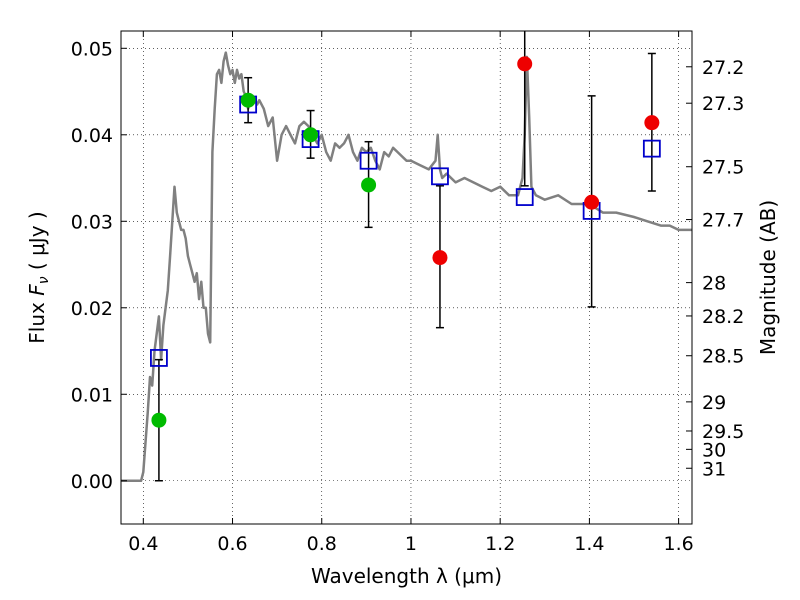 The width and height of the screenshot is (800, 600). What do you see at coordinates (723, 221) in the screenshot?
I see `magnitude-tick-label: 27.7` at bounding box center [723, 221].